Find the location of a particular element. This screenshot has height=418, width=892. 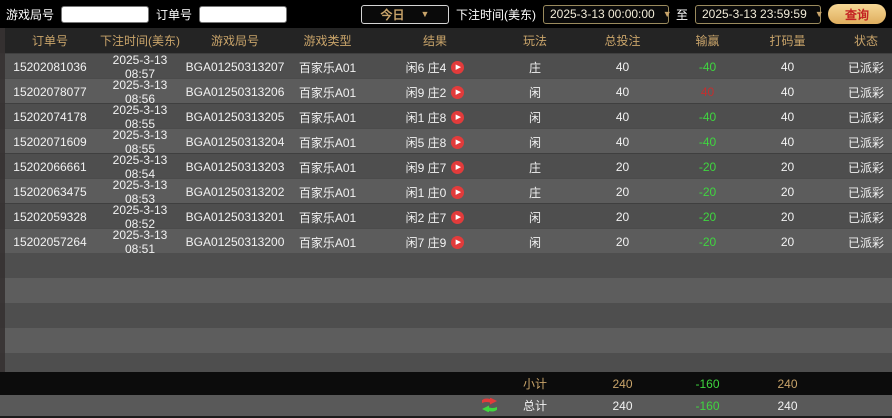

game-round-input is located at coordinates (105, 14).